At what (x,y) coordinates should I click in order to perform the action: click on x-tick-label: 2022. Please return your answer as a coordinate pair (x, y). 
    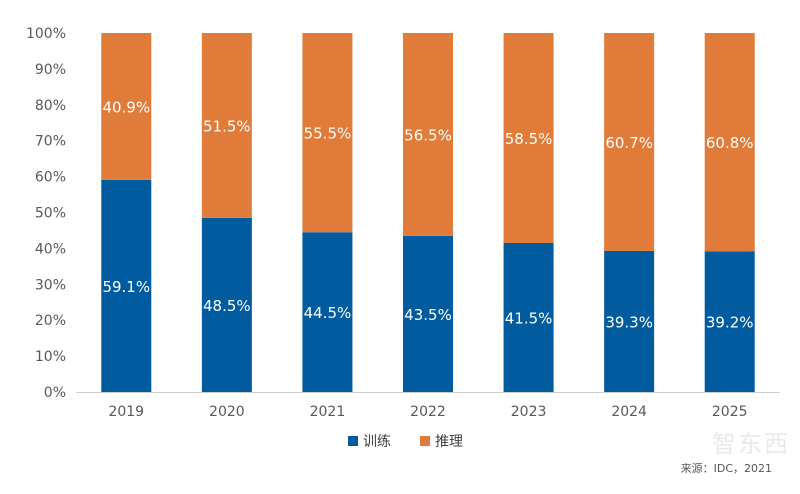
    Looking at the image, I should click on (428, 412).